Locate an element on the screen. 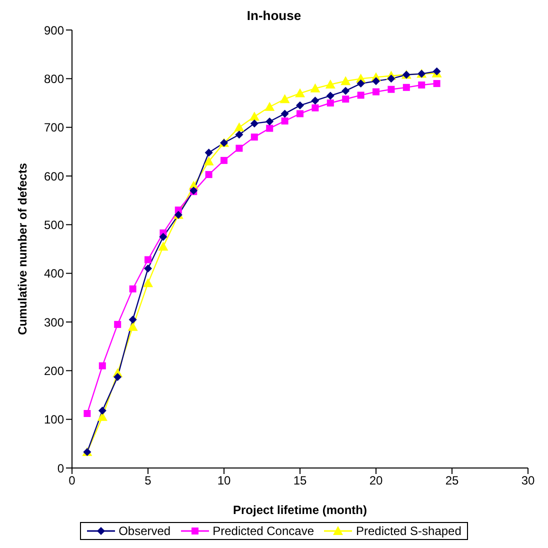 This screenshot has width=548, height=548. x-tick-label: 25 is located at coordinates (452, 481).